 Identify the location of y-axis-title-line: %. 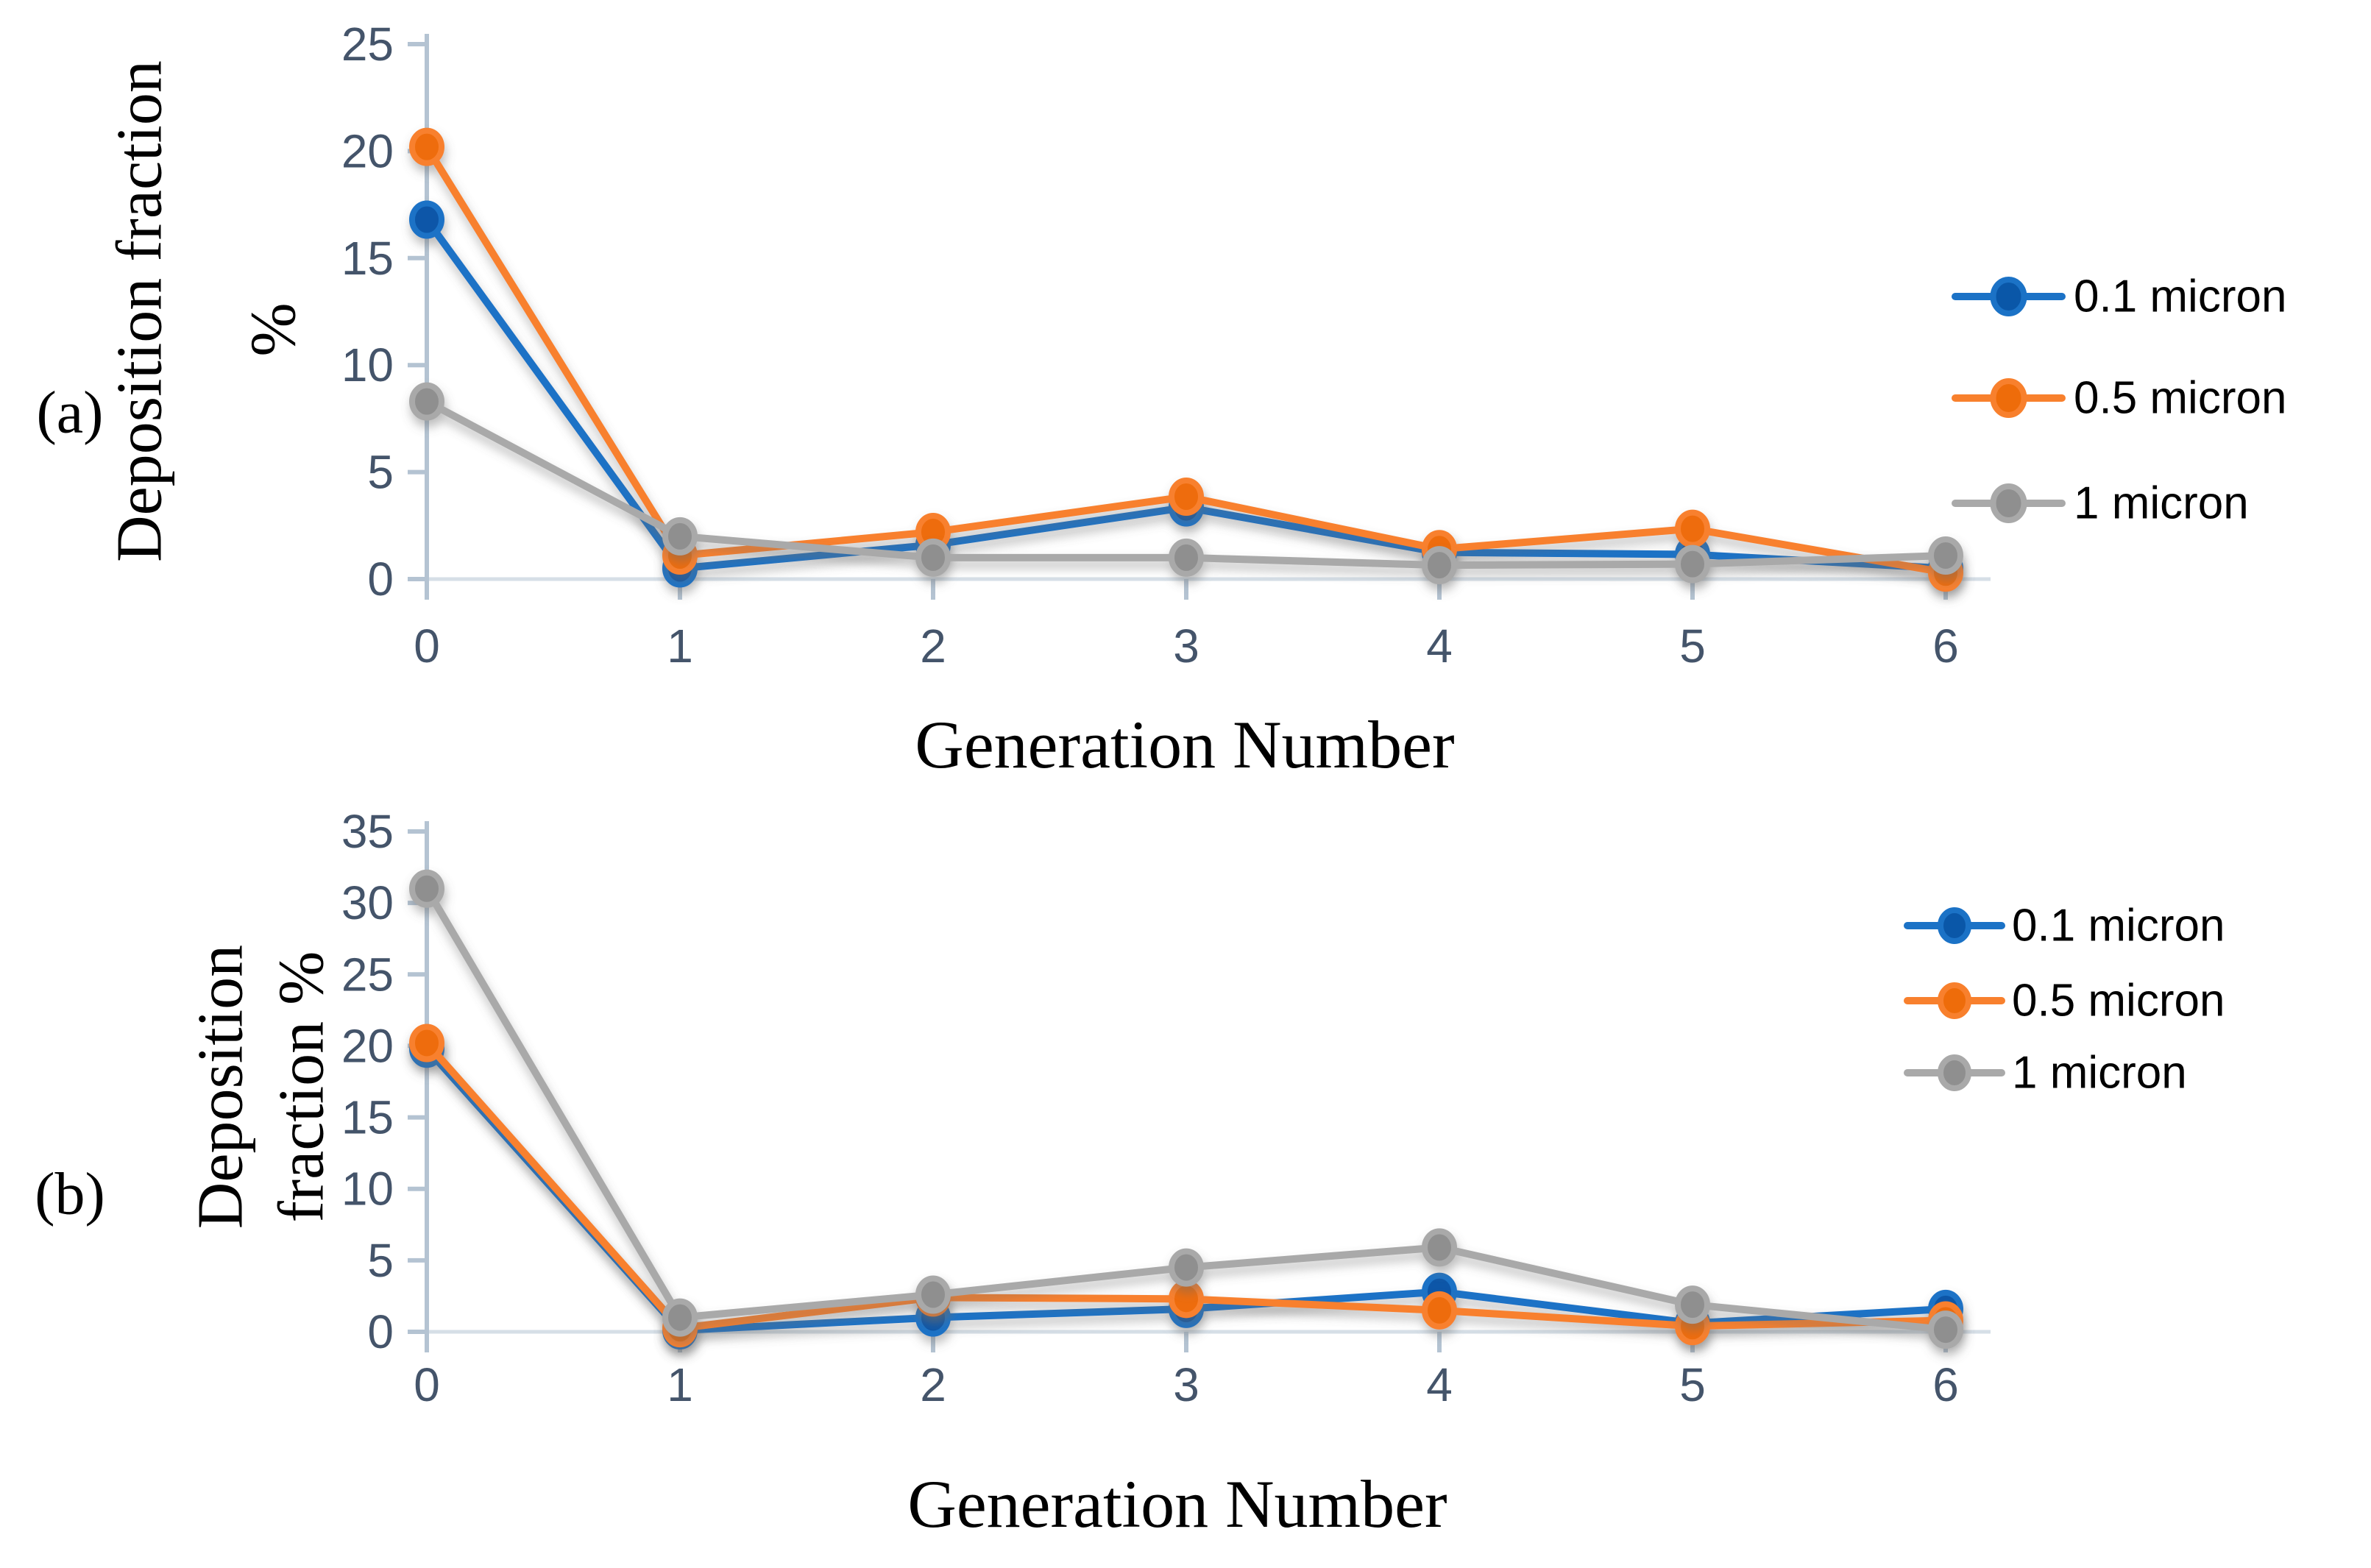
(274, 329).